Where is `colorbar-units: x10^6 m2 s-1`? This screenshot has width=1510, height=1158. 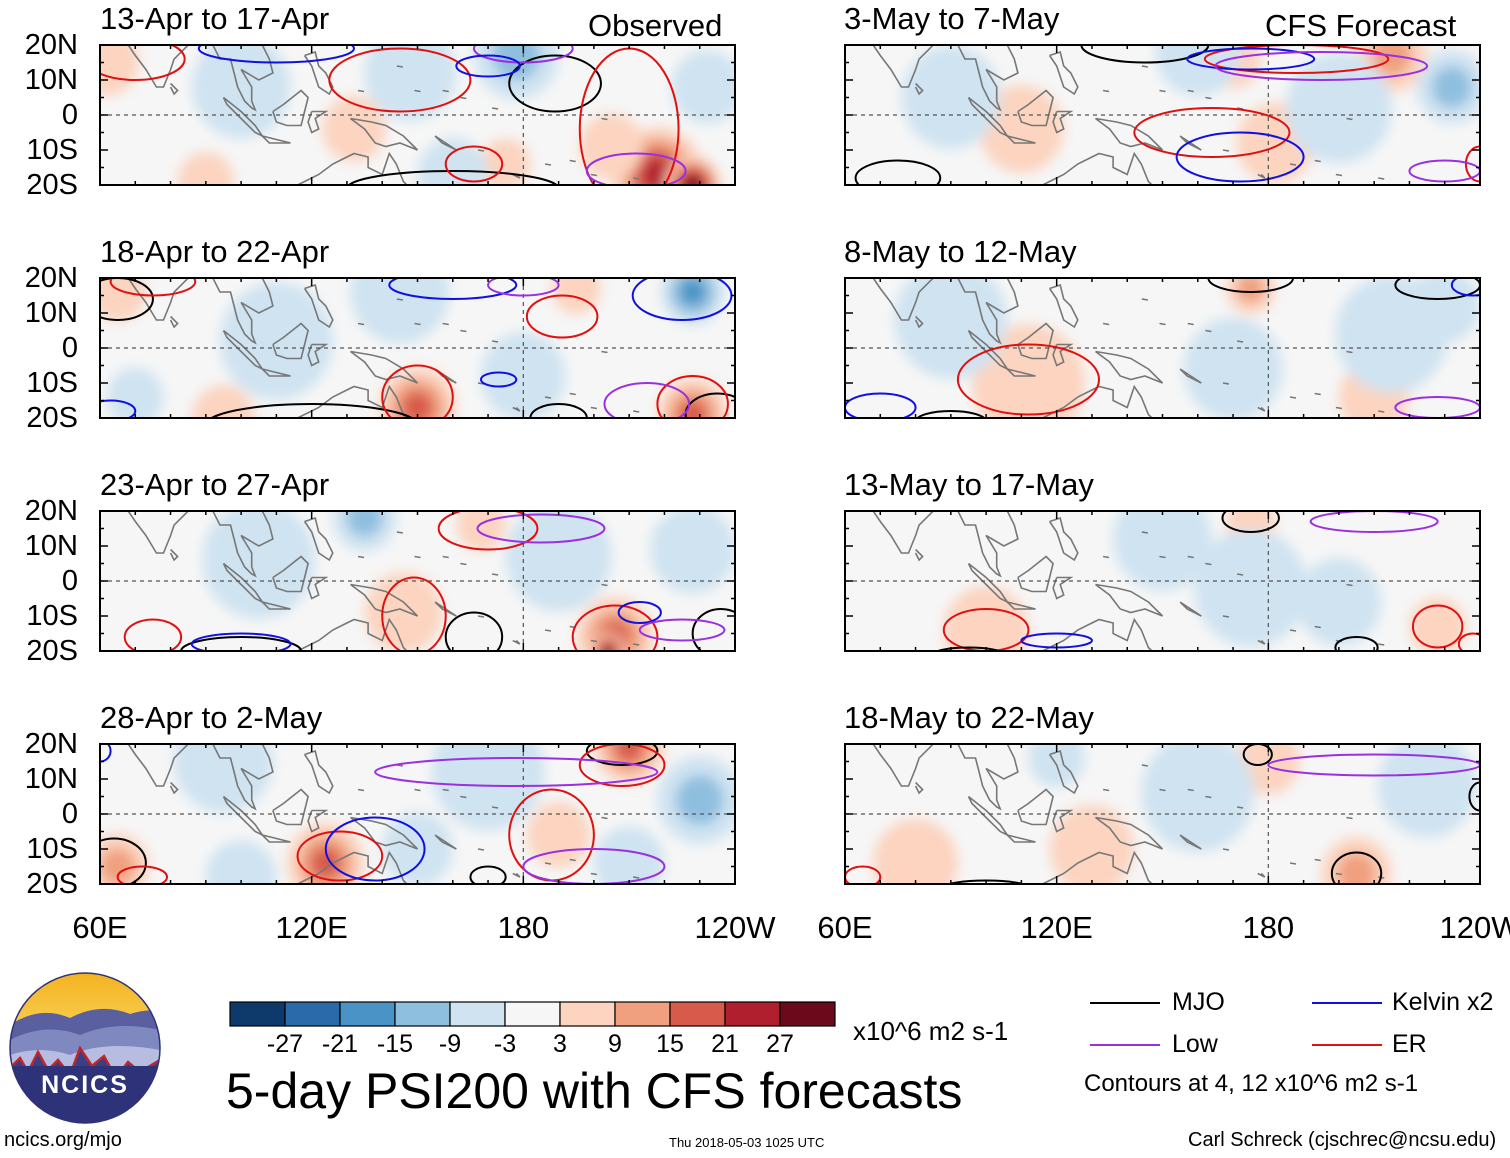 colorbar-units: x10^6 m2 s-1 is located at coordinates (931, 1031).